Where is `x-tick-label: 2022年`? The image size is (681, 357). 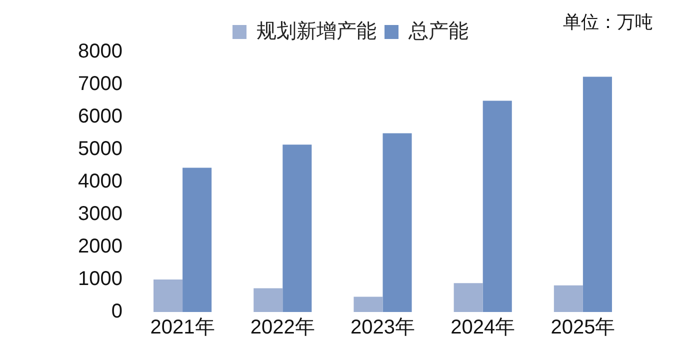
x-tick-label: 2022年 is located at coordinates (282, 327).